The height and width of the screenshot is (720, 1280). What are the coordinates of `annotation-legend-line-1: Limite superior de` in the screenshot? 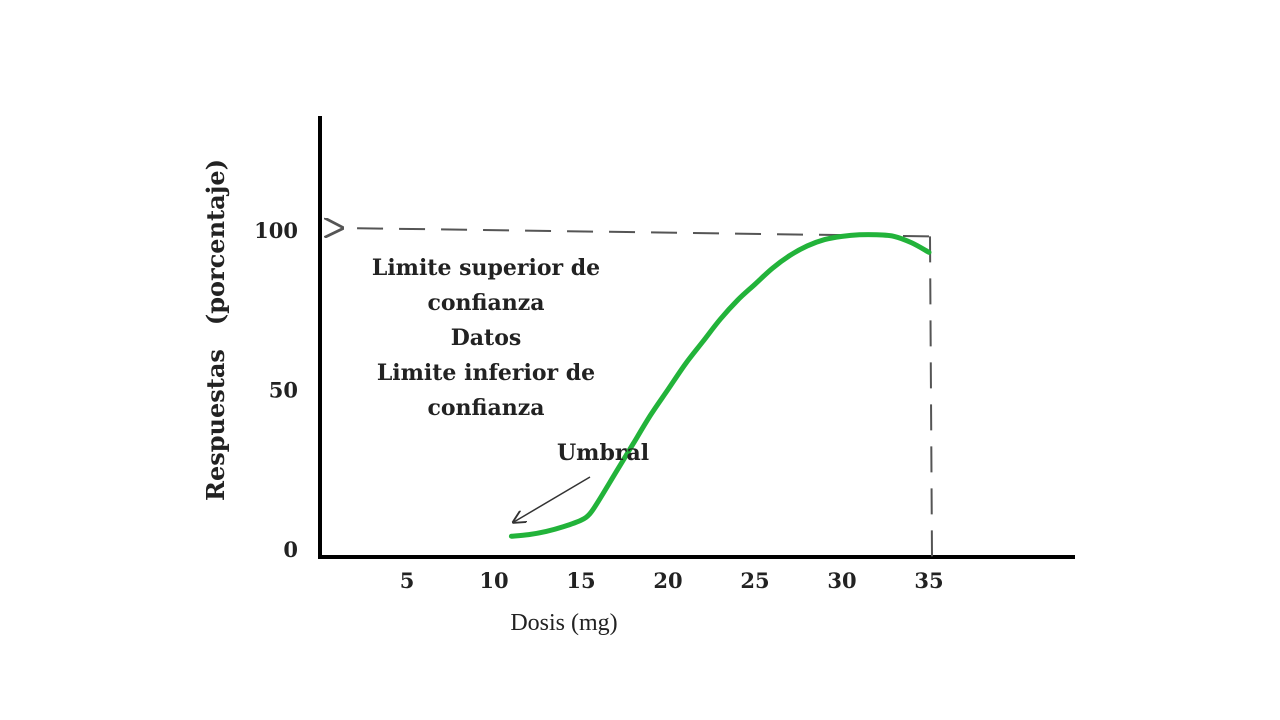 It's located at (486, 268).